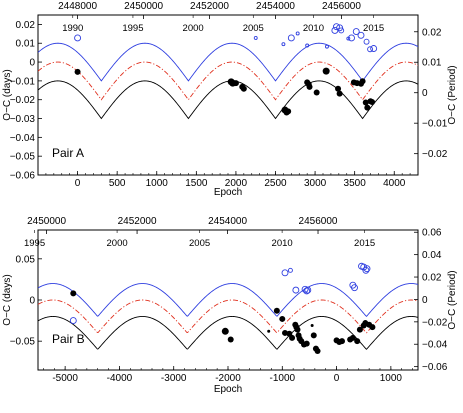 The image size is (463, 413). What do you see at coordinates (117, 183) in the screenshot?
I see `x-tick-label: 500` at bounding box center [117, 183].